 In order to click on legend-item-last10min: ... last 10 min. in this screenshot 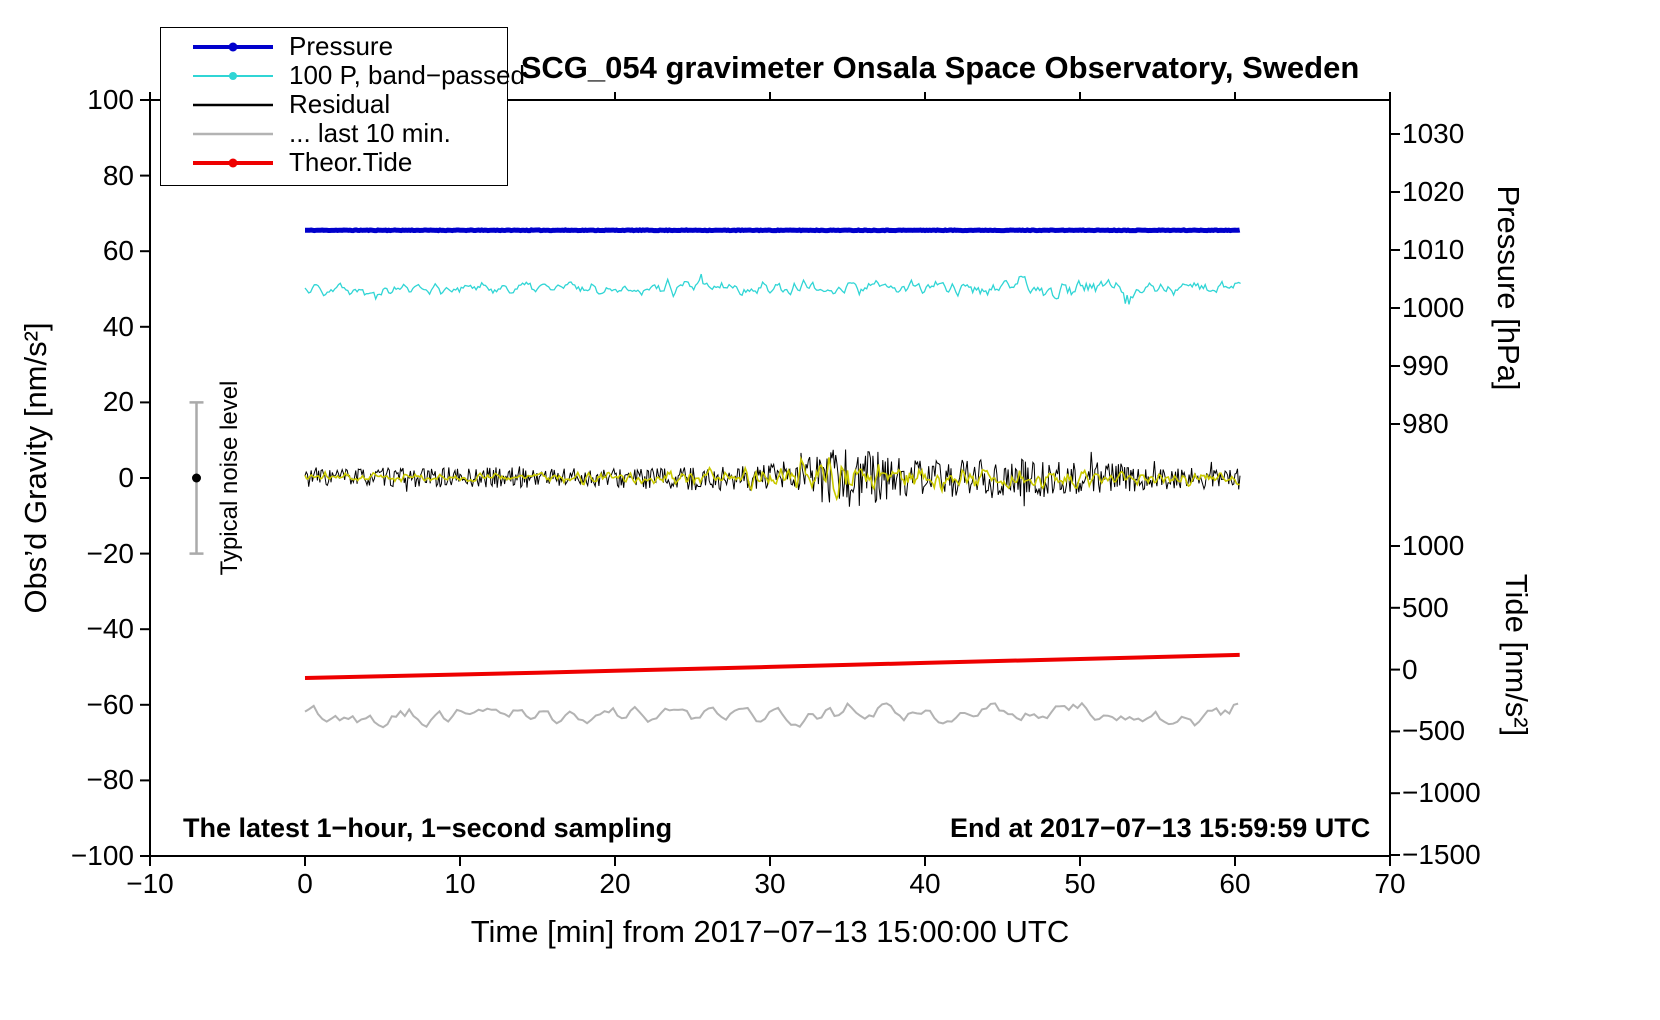, I will do `click(334, 133)`.